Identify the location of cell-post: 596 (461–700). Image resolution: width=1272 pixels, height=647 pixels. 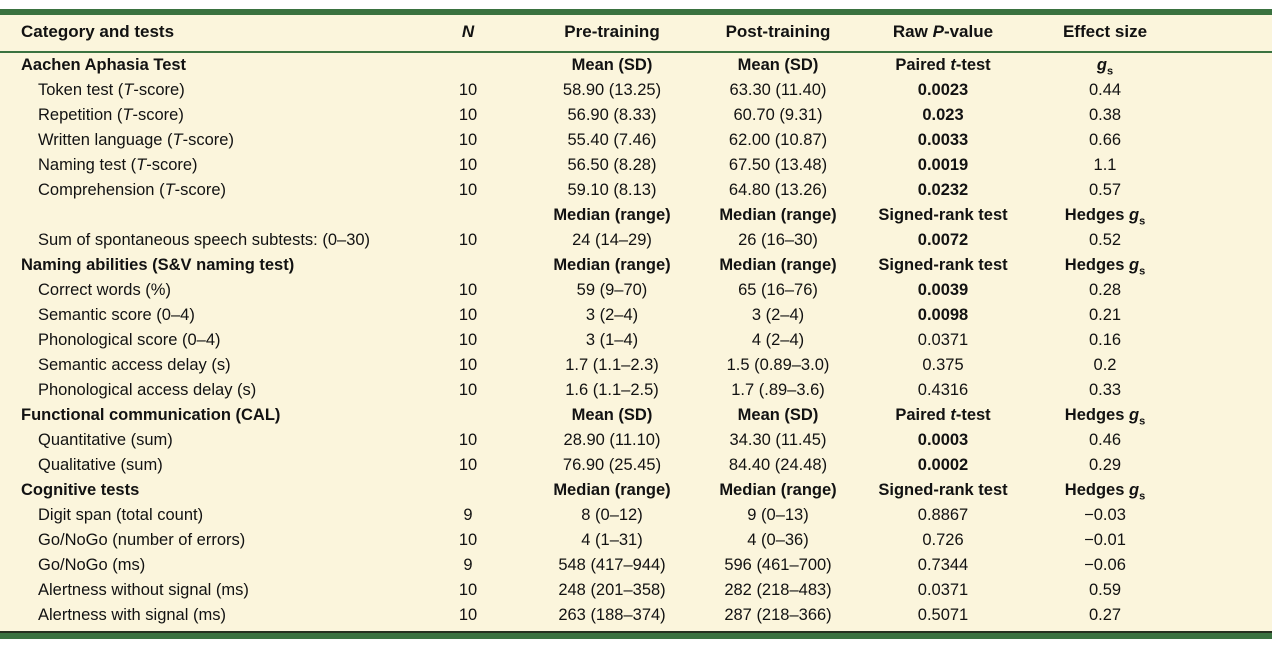
(778, 565).